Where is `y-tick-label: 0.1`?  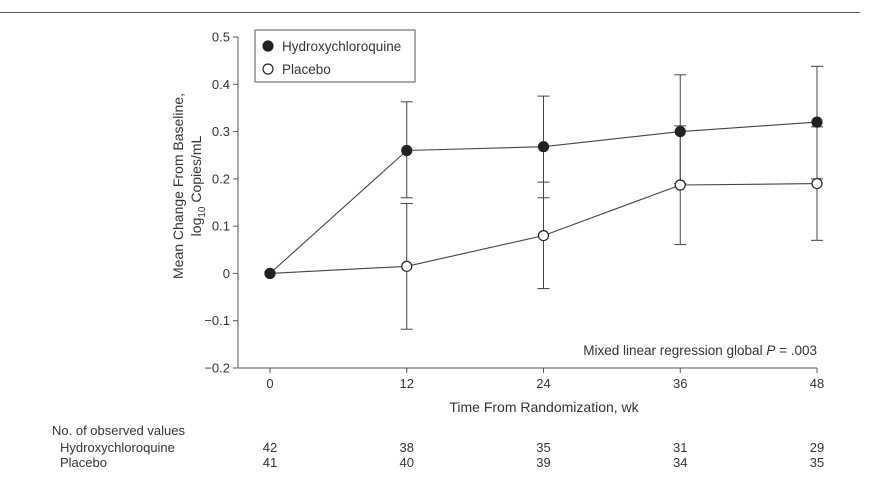 y-tick-label: 0.1 is located at coordinates (221, 226).